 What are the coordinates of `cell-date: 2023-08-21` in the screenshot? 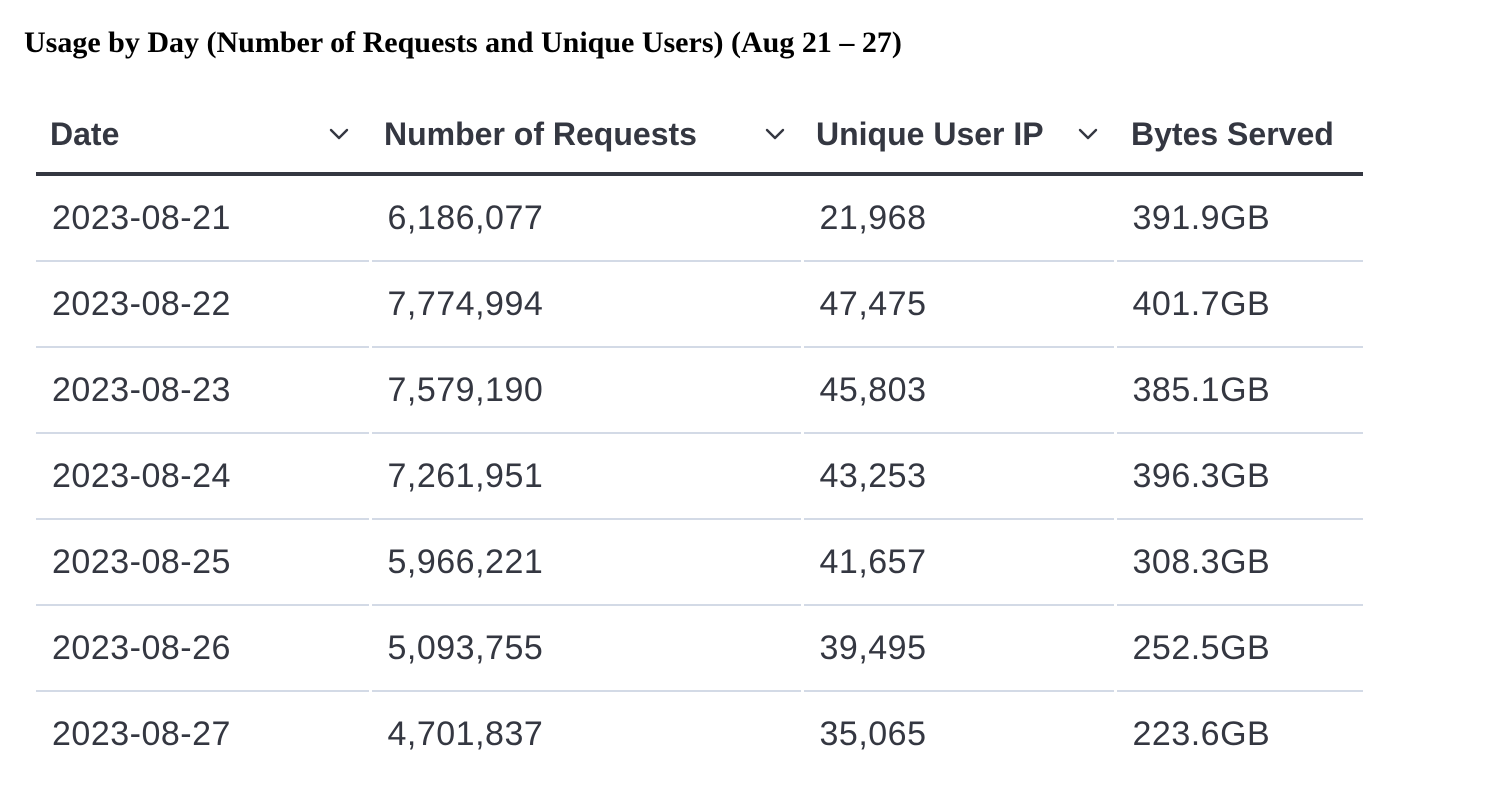 It's located at (203, 218).